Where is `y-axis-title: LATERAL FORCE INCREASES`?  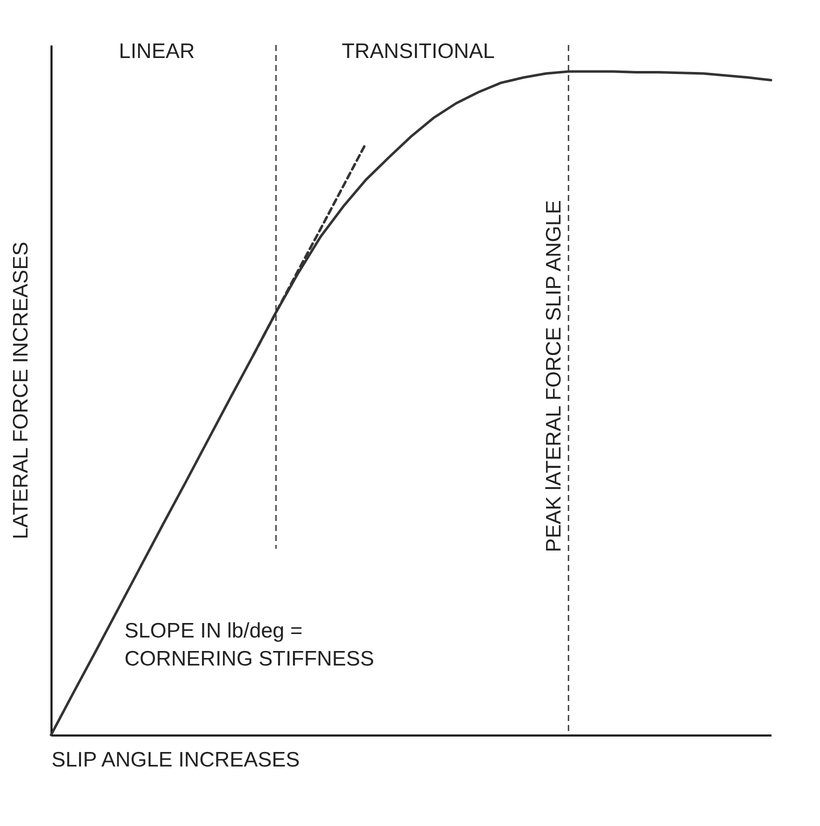 y-axis-title: LATERAL FORCE INCREASES is located at coordinates (21, 391).